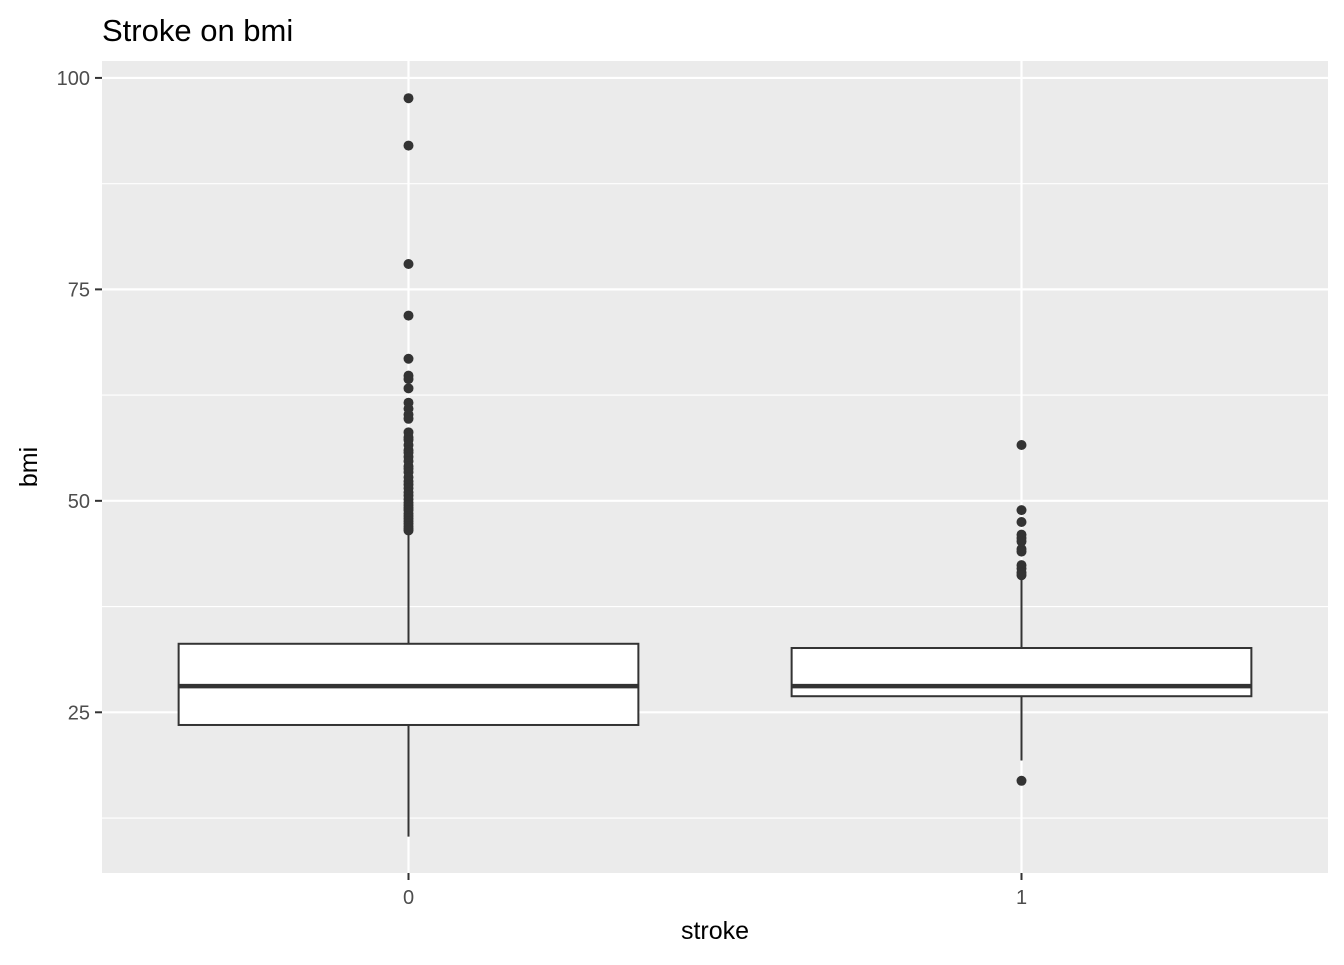  What do you see at coordinates (73, 79) in the screenshot?
I see `y-tick-label: 100` at bounding box center [73, 79].